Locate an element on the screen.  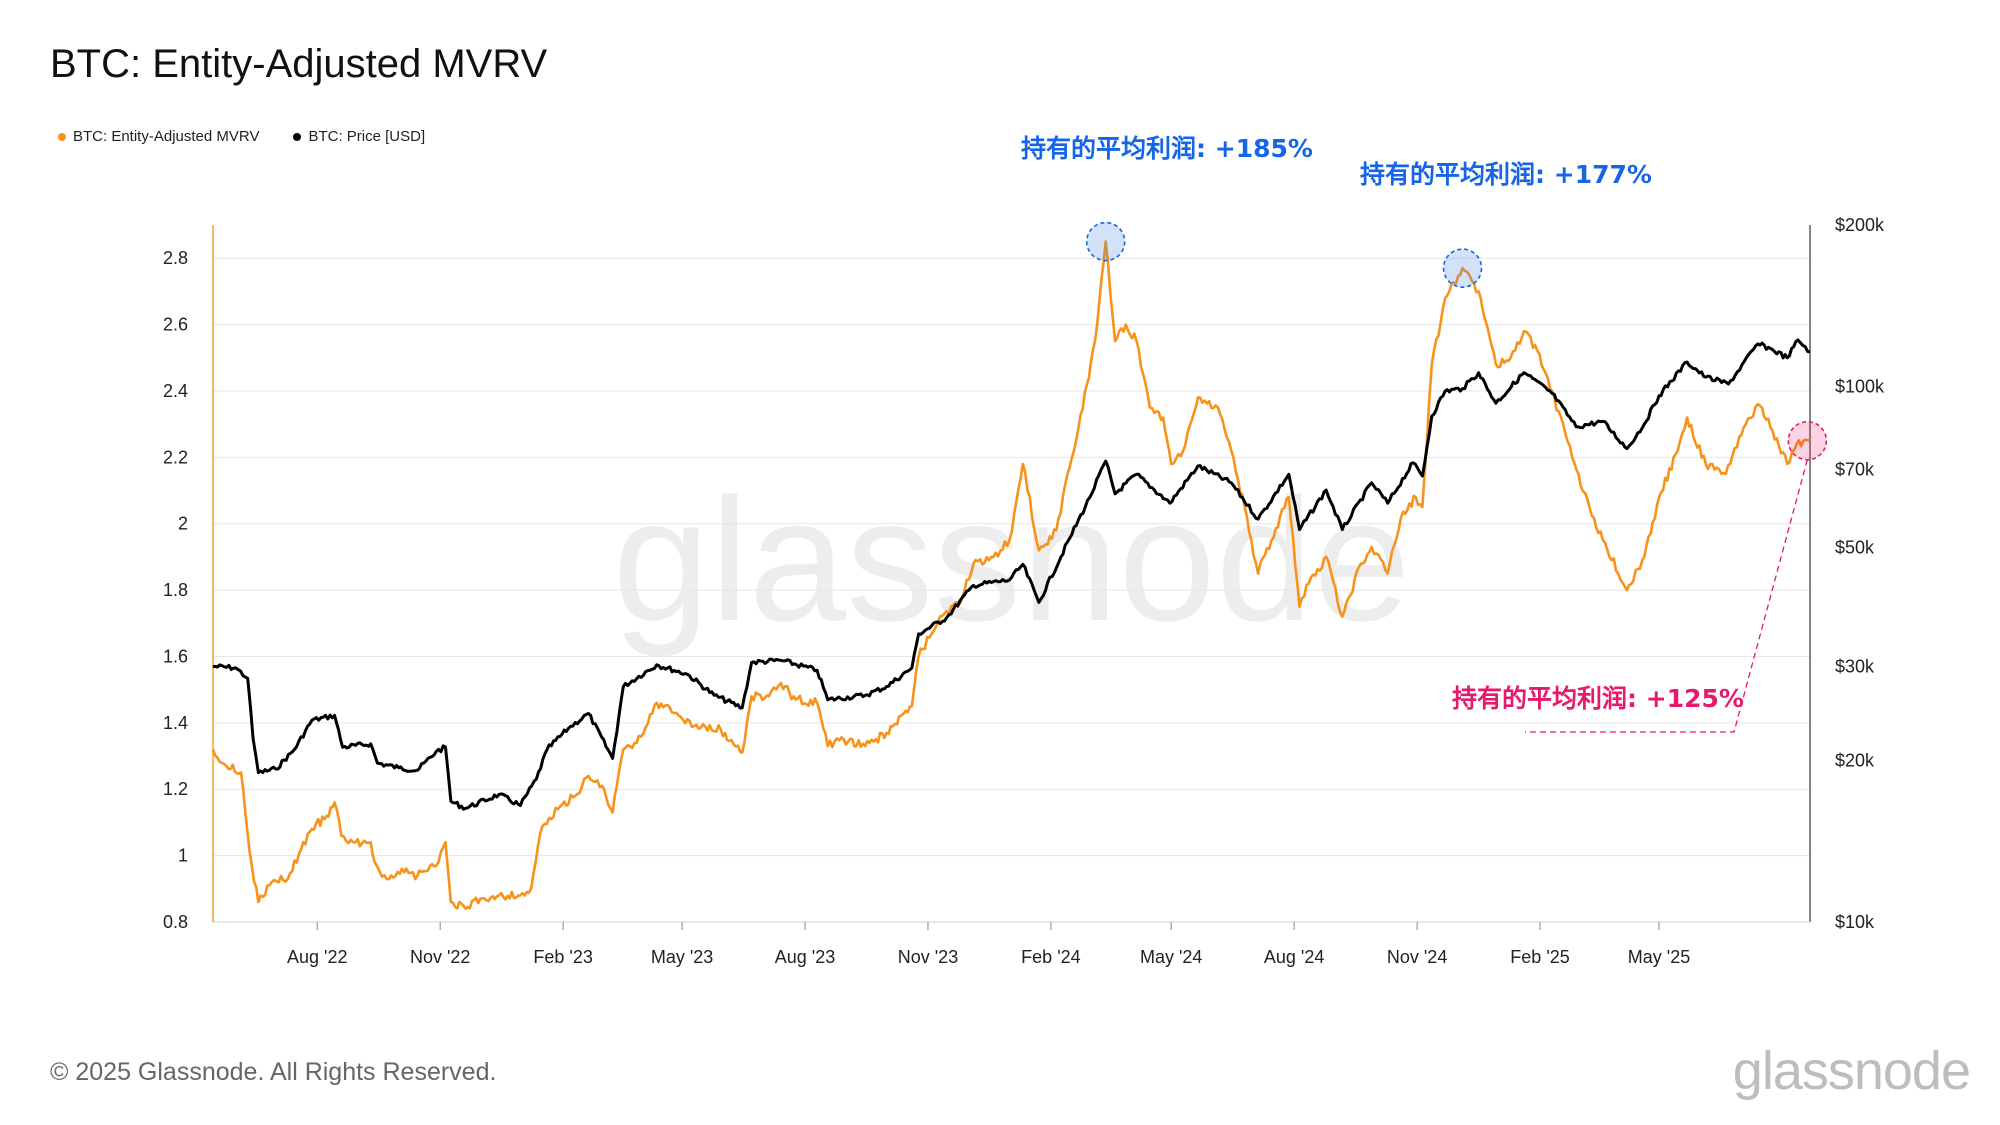
annotation-label: 持有的平均利润: +185% is located at coordinates (1167, 148).